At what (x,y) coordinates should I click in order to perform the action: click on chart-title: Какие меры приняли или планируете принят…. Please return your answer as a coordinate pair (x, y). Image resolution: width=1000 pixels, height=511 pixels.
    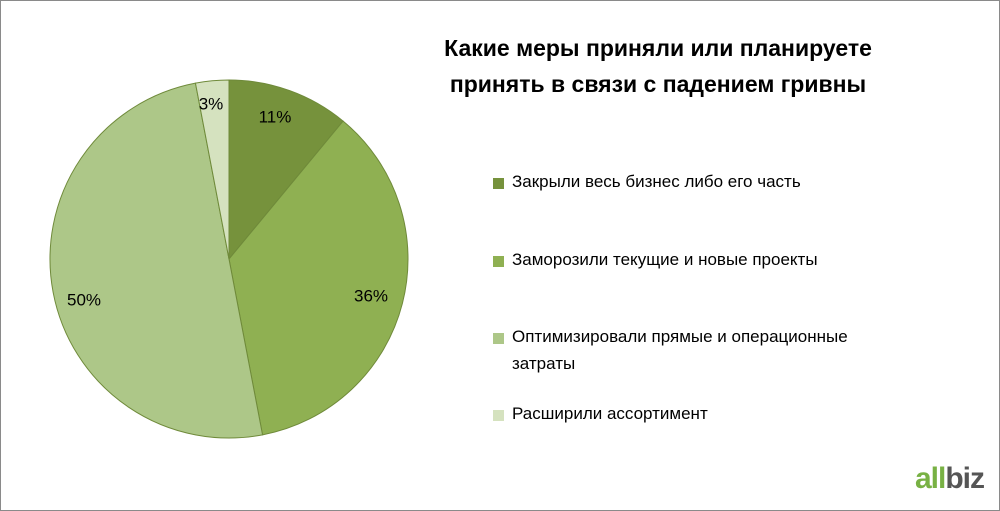
    Looking at the image, I should click on (658, 66).